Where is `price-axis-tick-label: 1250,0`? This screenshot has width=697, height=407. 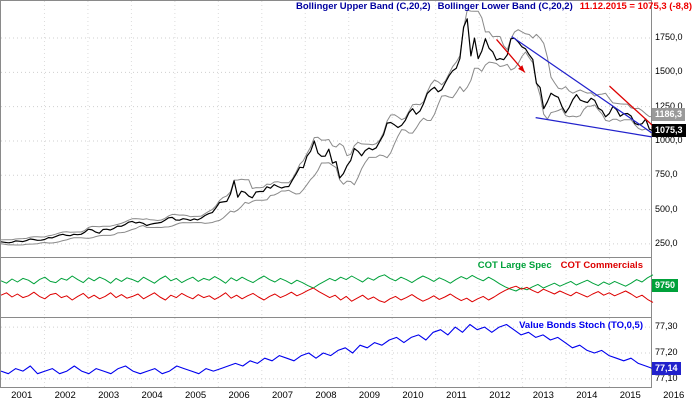 price-axis-tick-label: 1250,0 is located at coordinates (669, 105).